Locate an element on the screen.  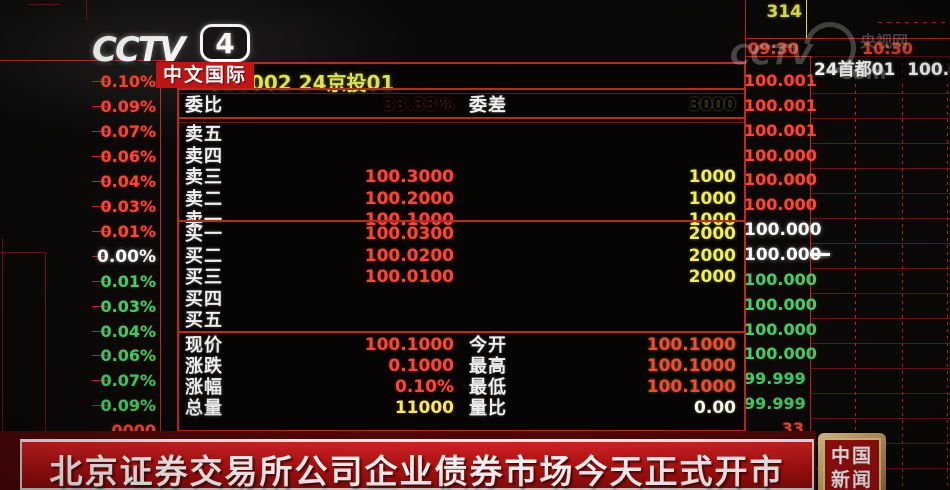
sell-row: 卖二 100.2000 1000 is located at coordinates (461, 199).